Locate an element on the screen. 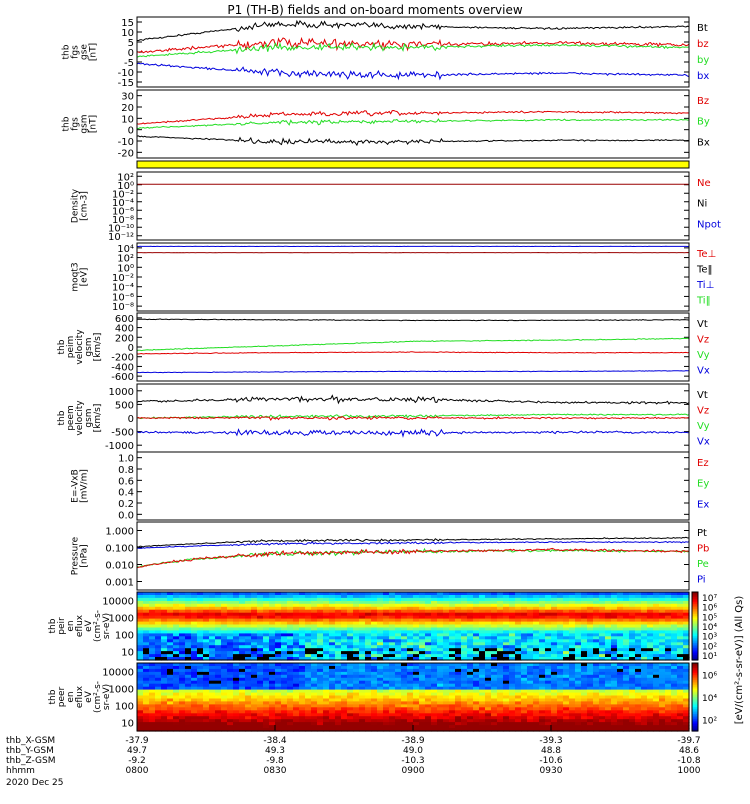 This screenshot has width=750, height=804. series-Bt is located at coordinates (413, 31).